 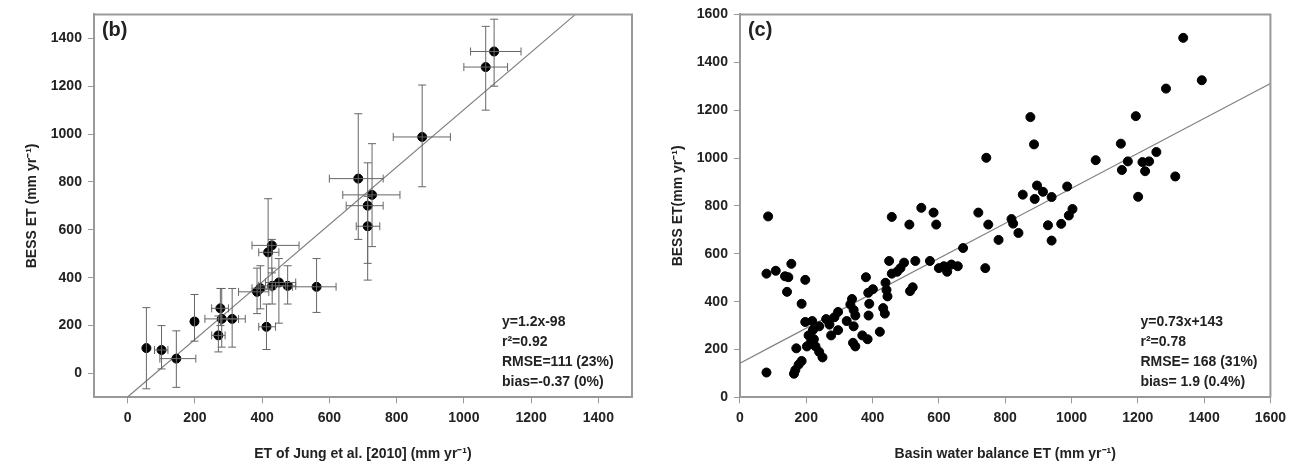 What do you see at coordinates (1199, 361) in the screenshot?
I see `annotation: RMSE= 168 (31%)` at bounding box center [1199, 361].